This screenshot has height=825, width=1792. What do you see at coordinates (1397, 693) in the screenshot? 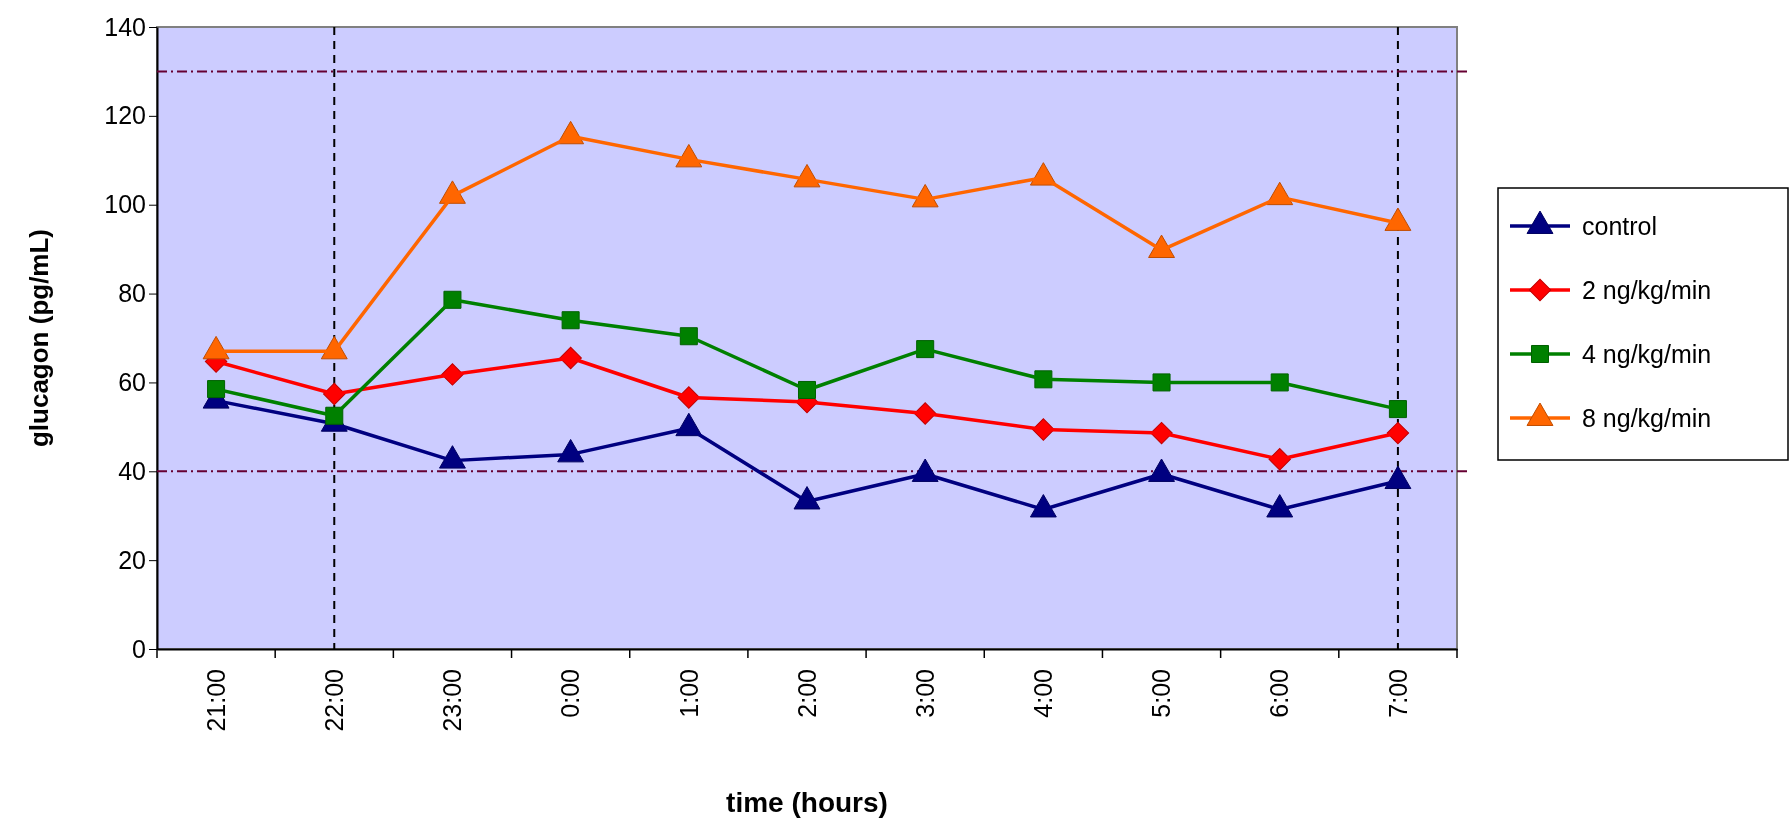
I see `x-tick-label: 7:00` at bounding box center [1397, 693].